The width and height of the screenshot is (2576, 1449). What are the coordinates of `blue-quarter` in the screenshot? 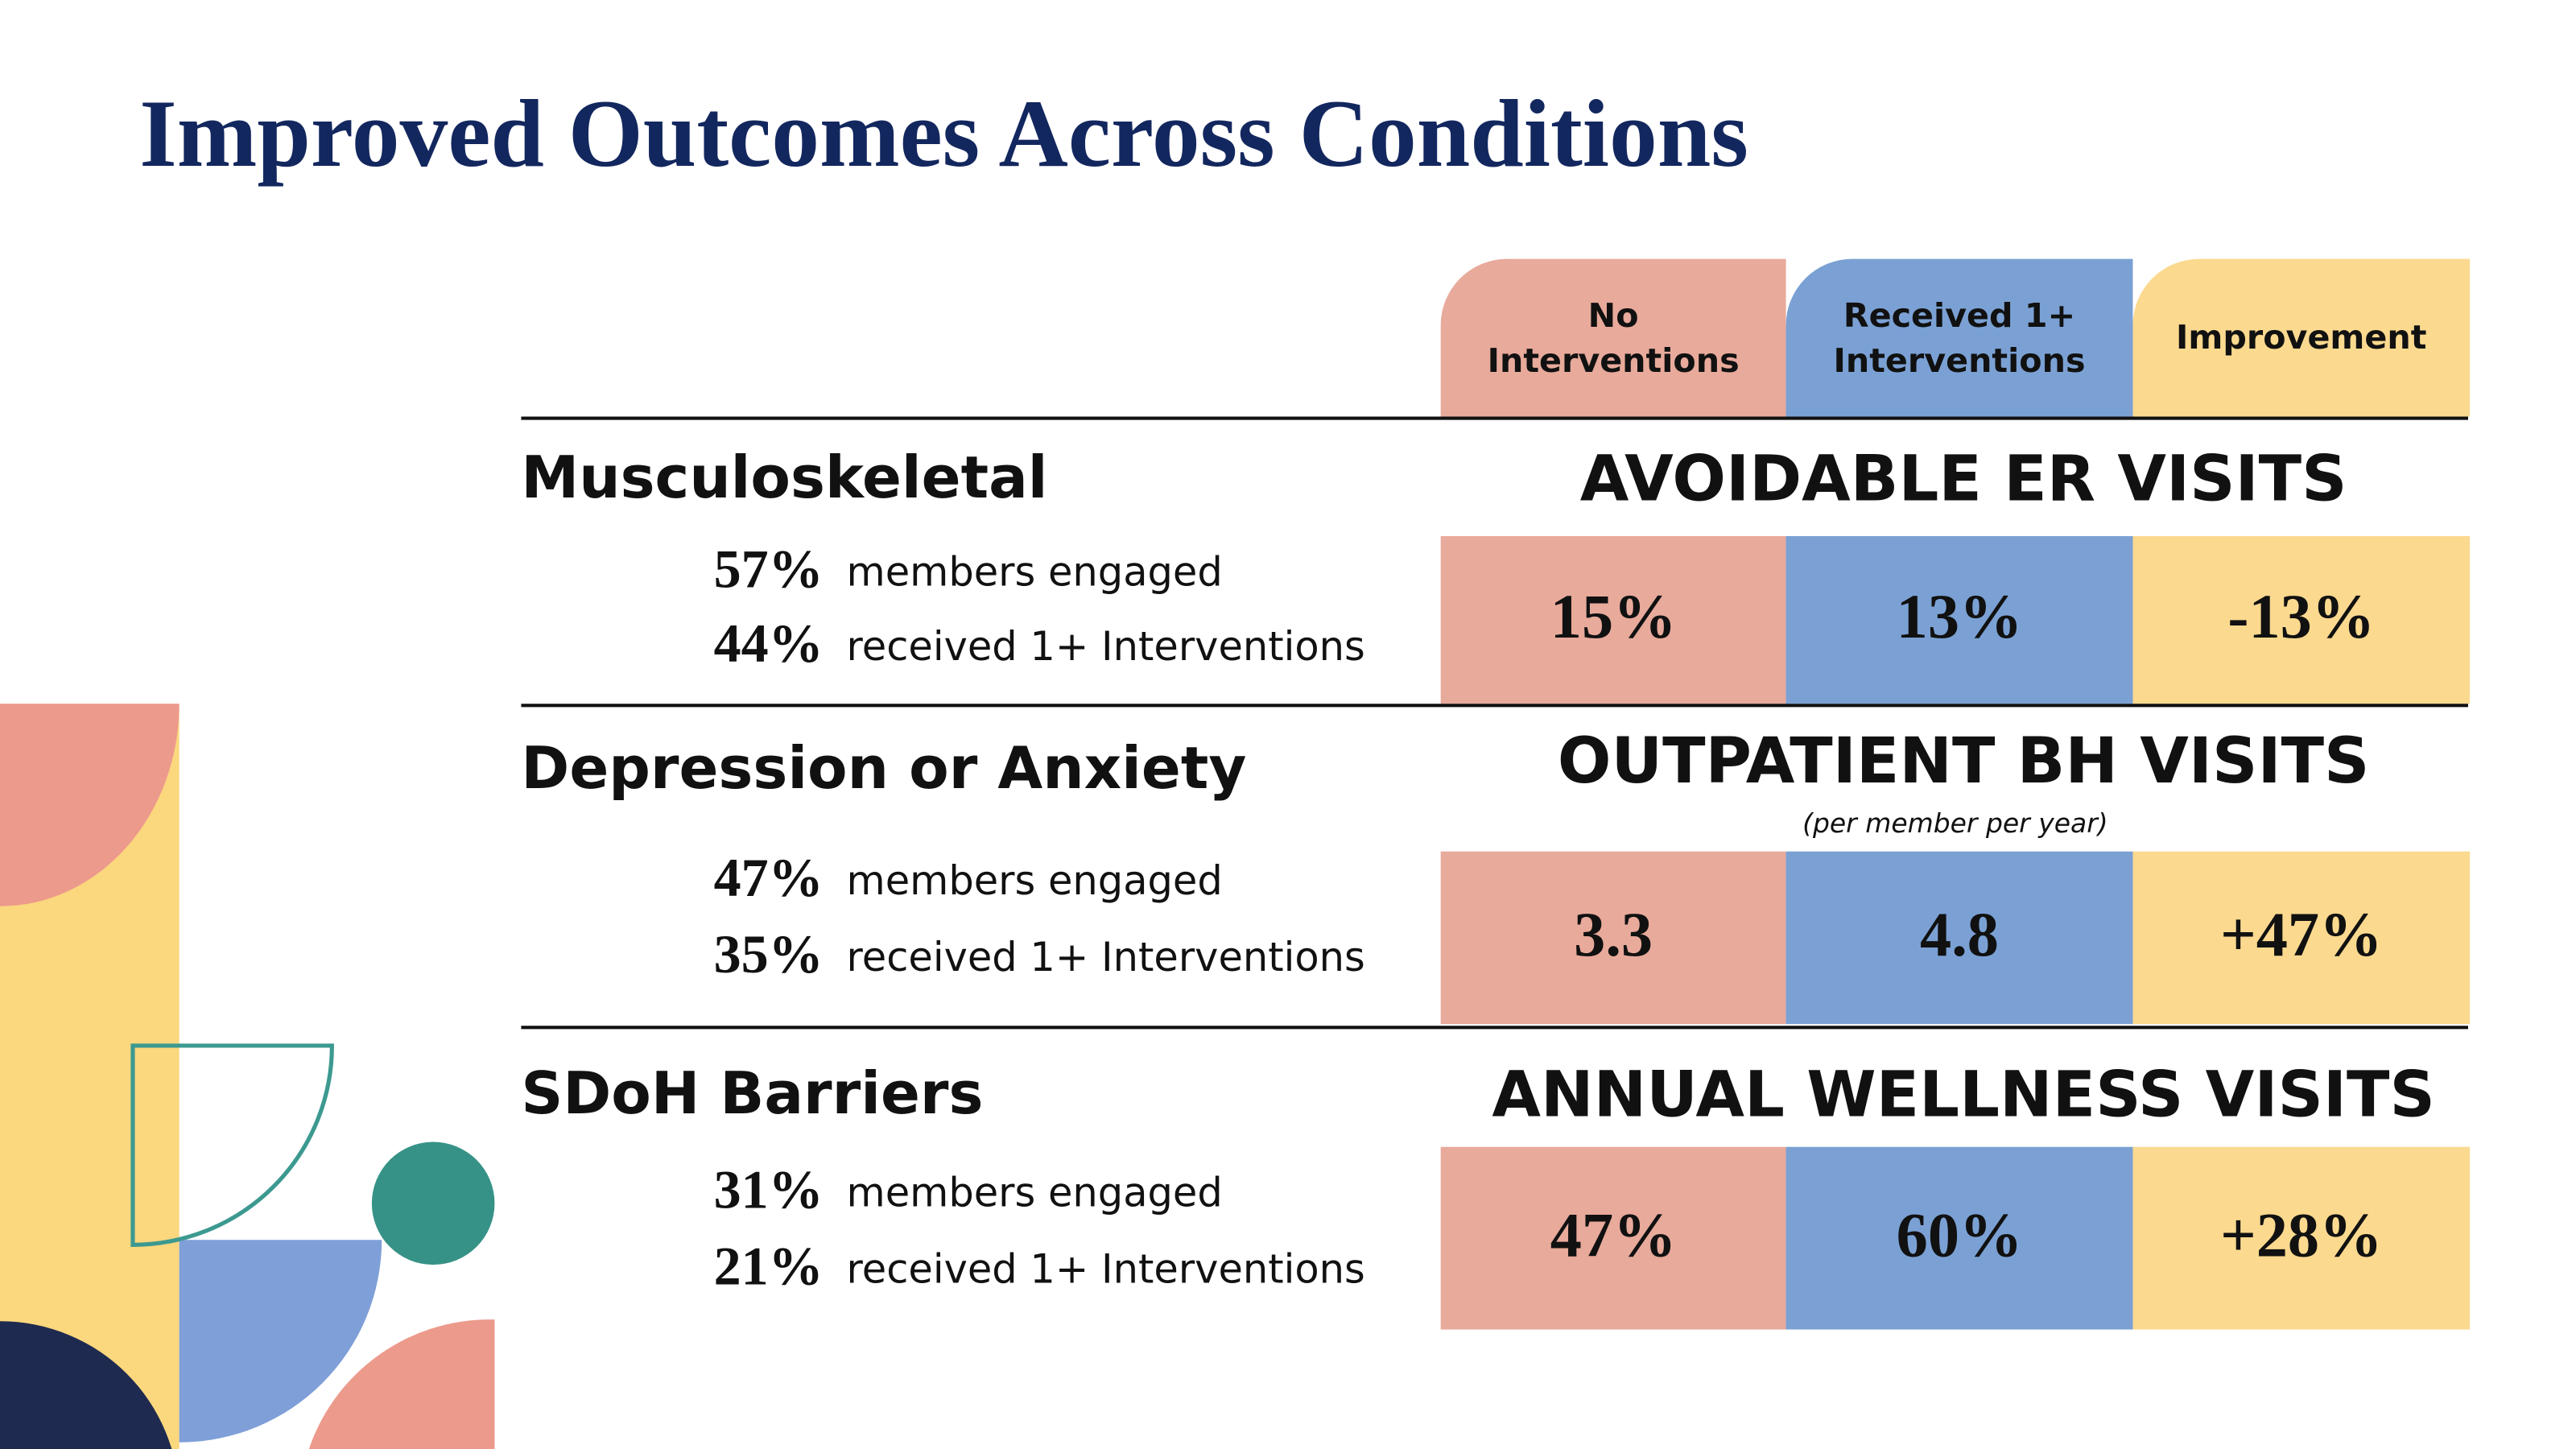 It's located at (280, 1341).